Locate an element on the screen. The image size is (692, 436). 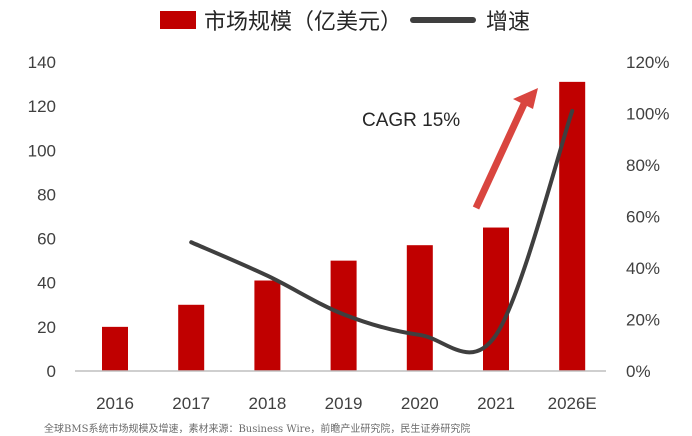
x-axis-tick-label: 2020 is located at coordinates (420, 403).